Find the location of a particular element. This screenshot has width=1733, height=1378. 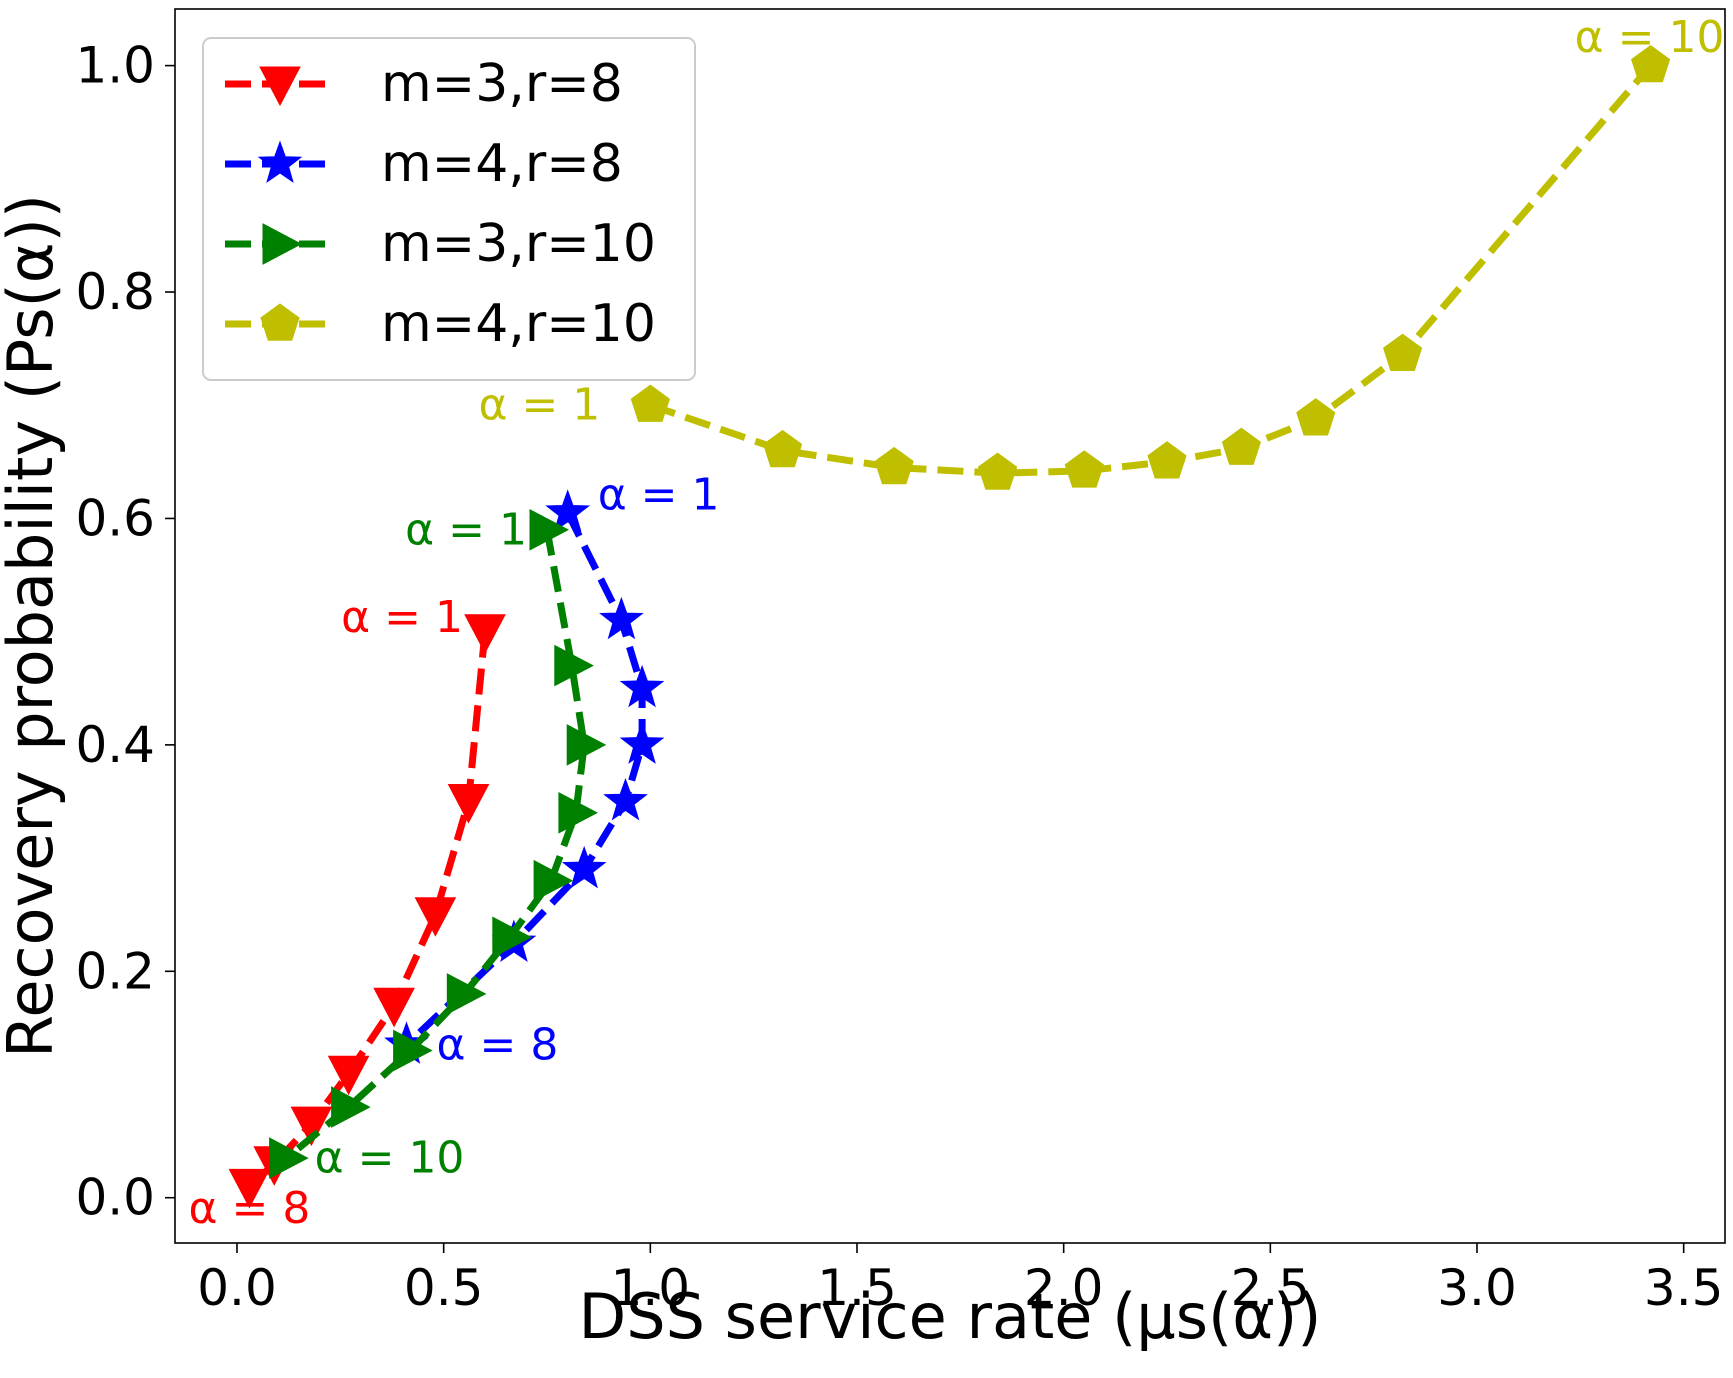

y-tick-label: 1.0 is located at coordinates (115, 66).